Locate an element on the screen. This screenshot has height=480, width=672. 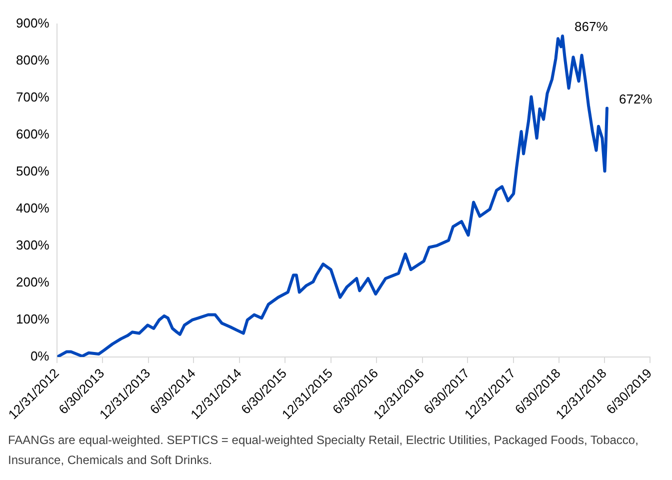
y-tick-label: 400% is located at coordinates (33, 208).